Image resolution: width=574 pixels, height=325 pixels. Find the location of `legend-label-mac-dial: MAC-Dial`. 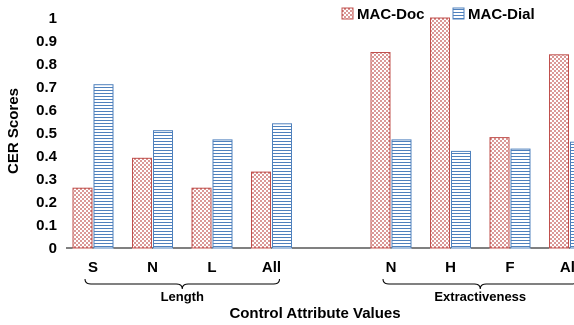

legend-label-mac-dial: MAC-Dial is located at coordinates (501, 14).